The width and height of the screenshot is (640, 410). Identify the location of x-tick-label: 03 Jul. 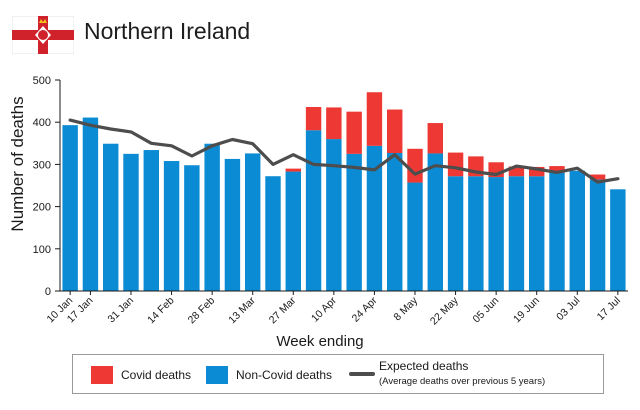
(568, 309).